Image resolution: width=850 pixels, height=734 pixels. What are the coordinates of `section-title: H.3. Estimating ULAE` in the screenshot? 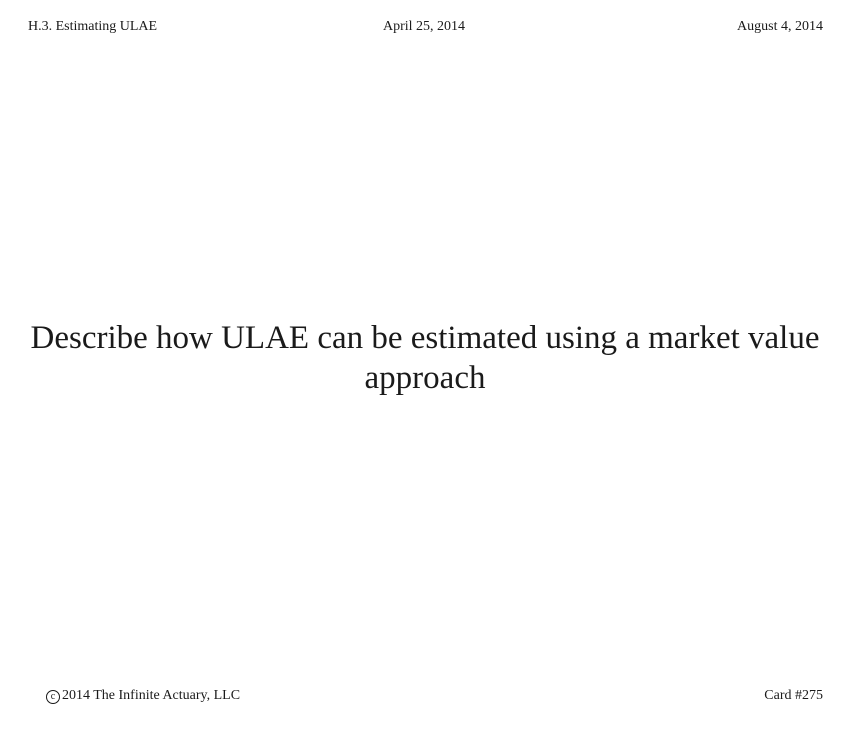 It's located at (93, 26).